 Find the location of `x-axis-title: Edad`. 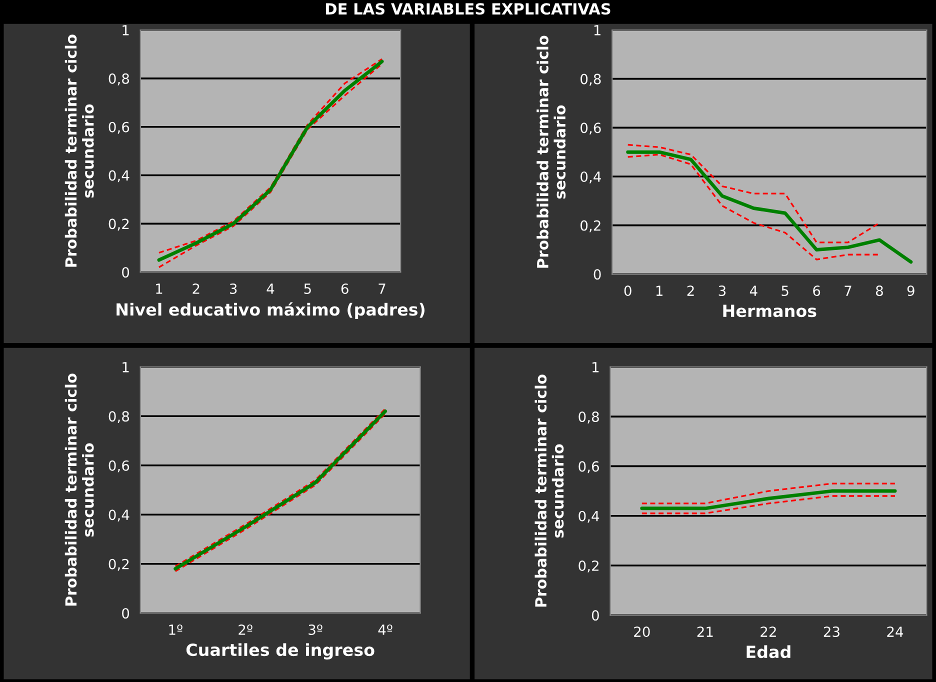

x-axis-title: Edad is located at coordinates (768, 651).